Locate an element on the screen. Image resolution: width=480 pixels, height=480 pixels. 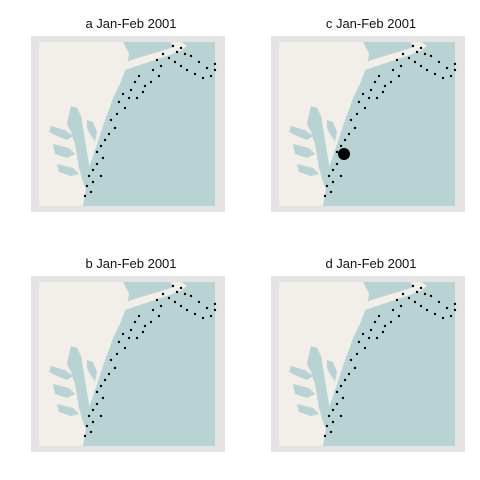
map-b is located at coordinates (128, 364).